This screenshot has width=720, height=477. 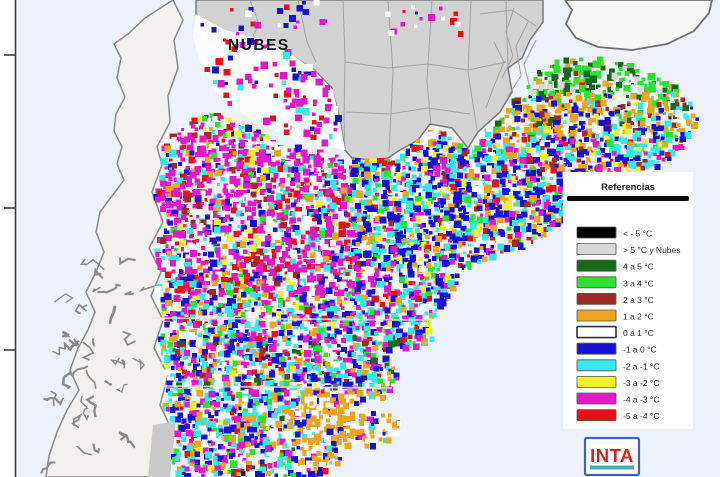 What do you see at coordinates (617, 415) in the screenshot?
I see `legend-row: -5 a -4 °C` at bounding box center [617, 415].